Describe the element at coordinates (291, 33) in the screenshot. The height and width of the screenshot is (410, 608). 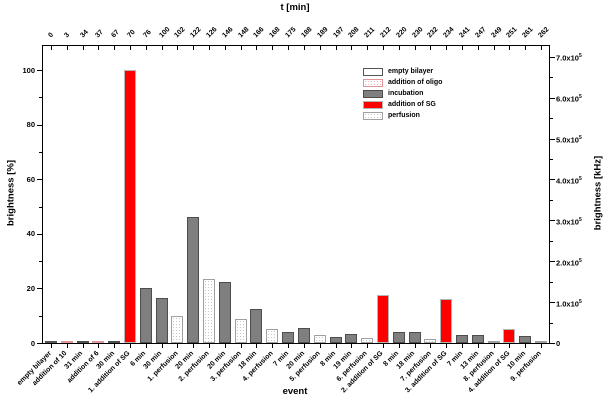
I see `t-tick-label: 175` at that location.